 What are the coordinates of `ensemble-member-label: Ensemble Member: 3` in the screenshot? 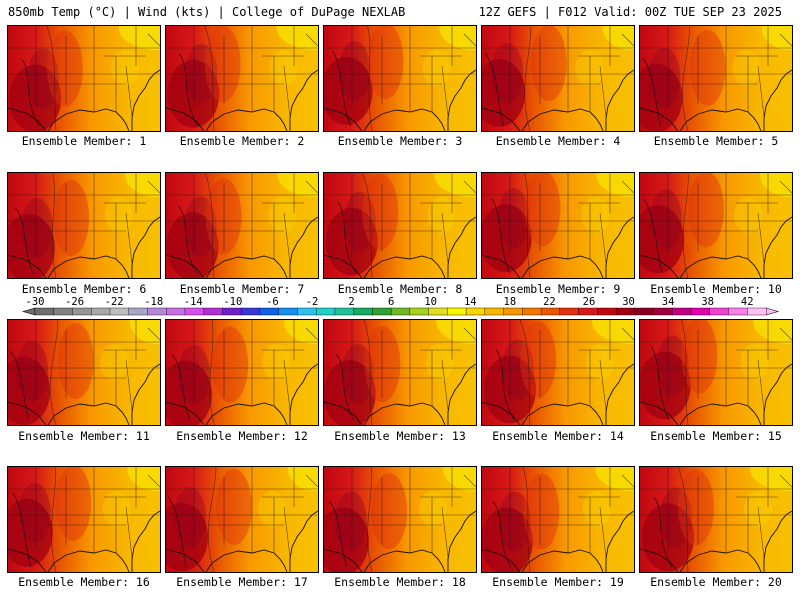 It's located at (400, 141).